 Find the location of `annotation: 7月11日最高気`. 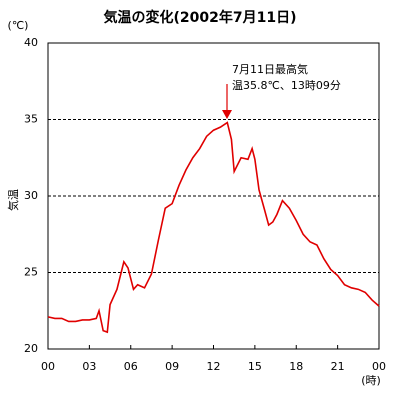

annotation: 7月11日最高気 is located at coordinates (270, 69).